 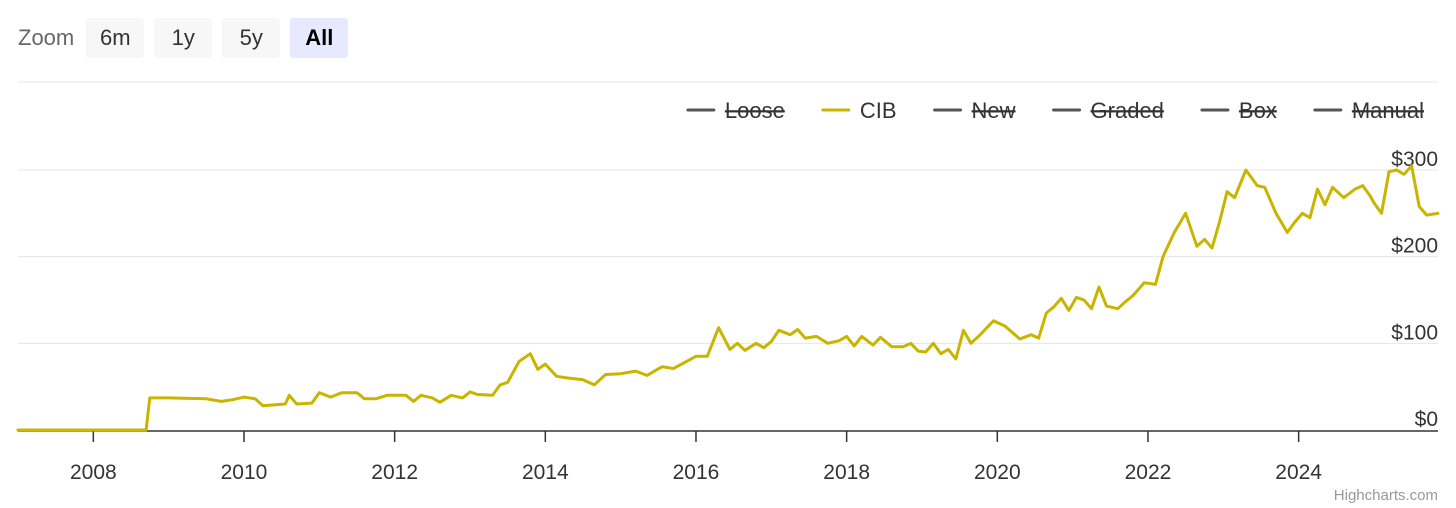 I want to click on zoom-5y-button: 5y, so click(x=251, y=38).